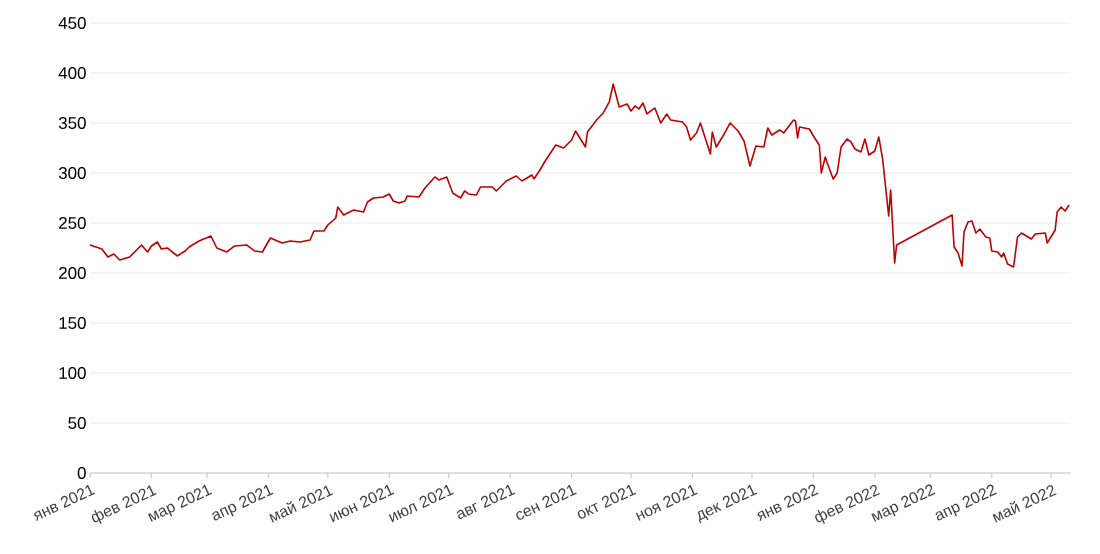 The width and height of the screenshot is (1100, 554). What do you see at coordinates (607, 501) in the screenshot?
I see `x-tick-label: окт 2021` at bounding box center [607, 501].